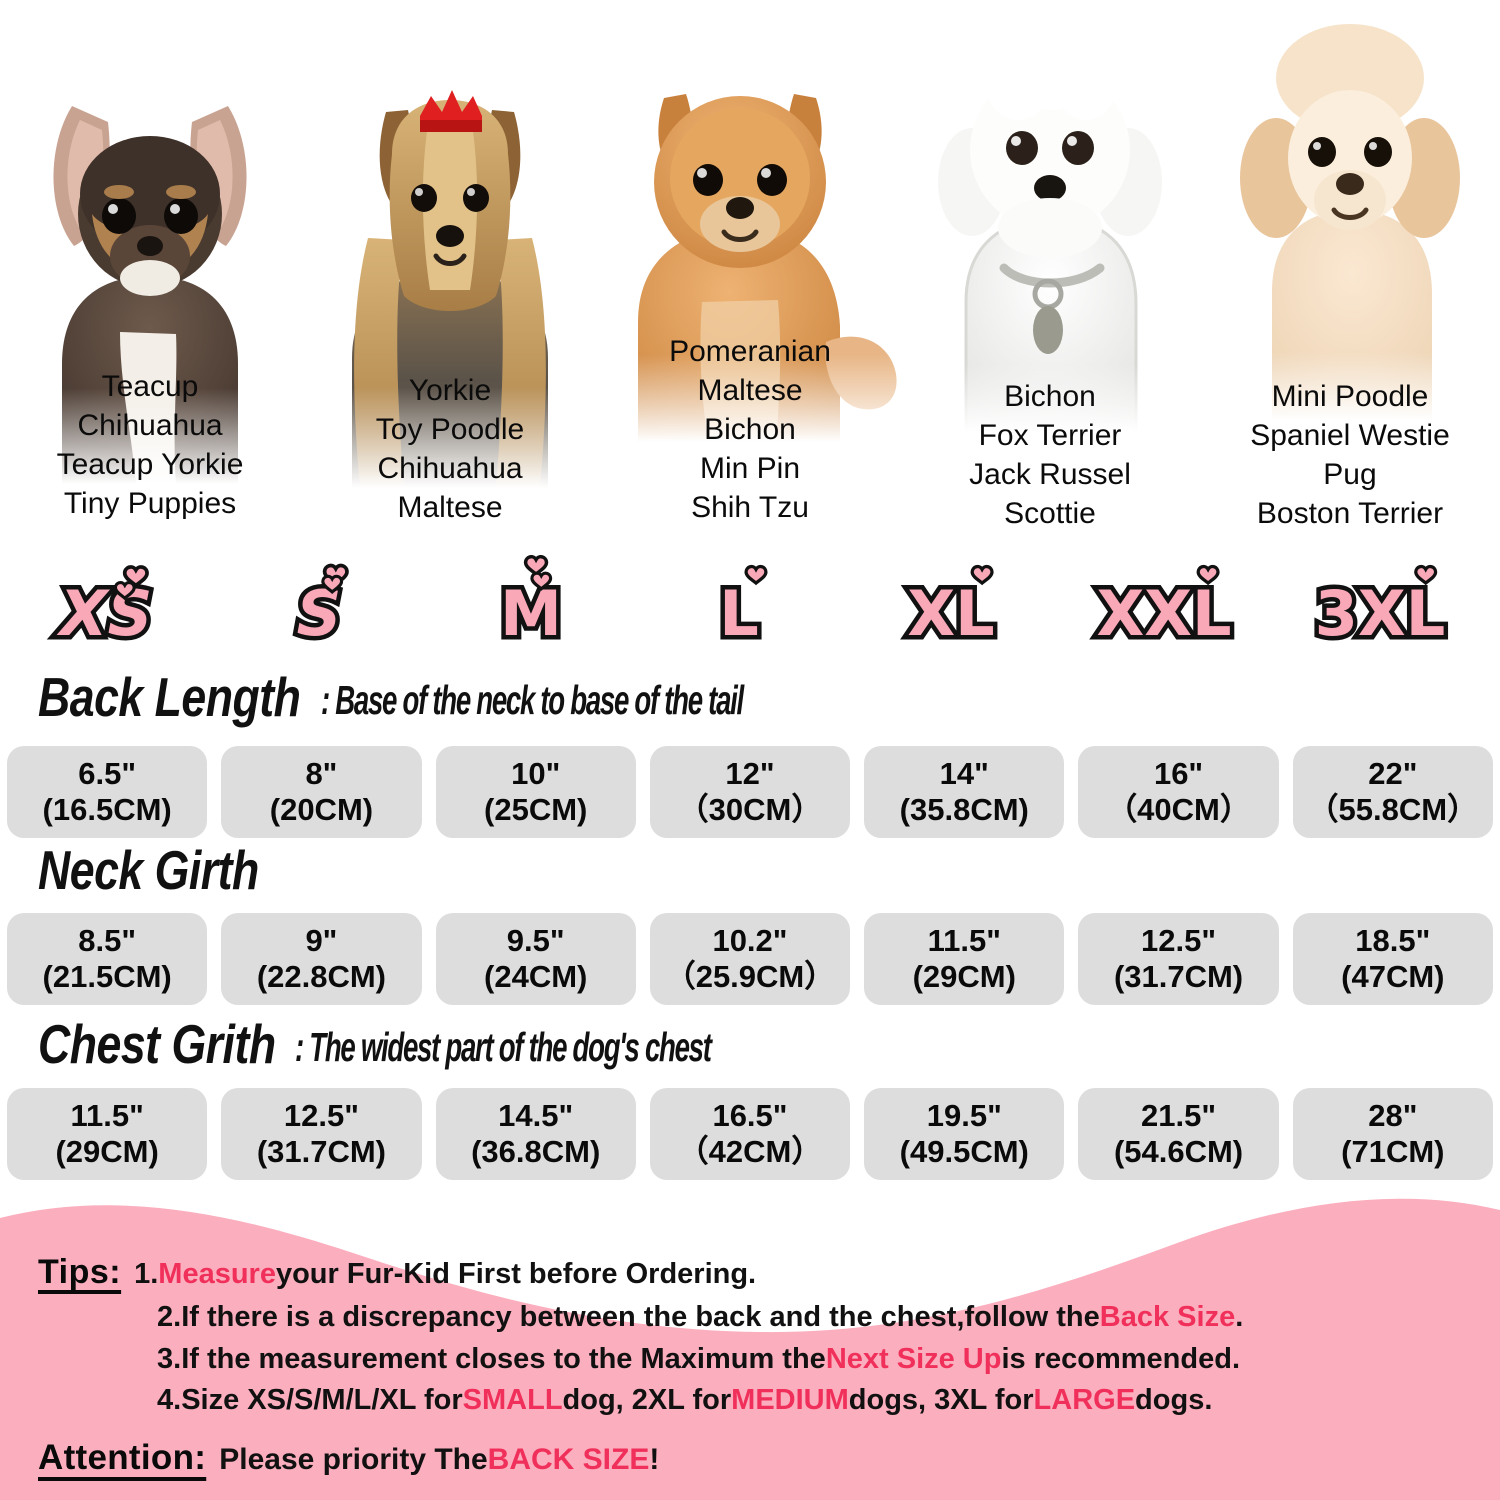 Image resolution: width=1500 pixels, height=1500 pixels. I want to click on breed-name: Boston Terrier, so click(1350, 513).